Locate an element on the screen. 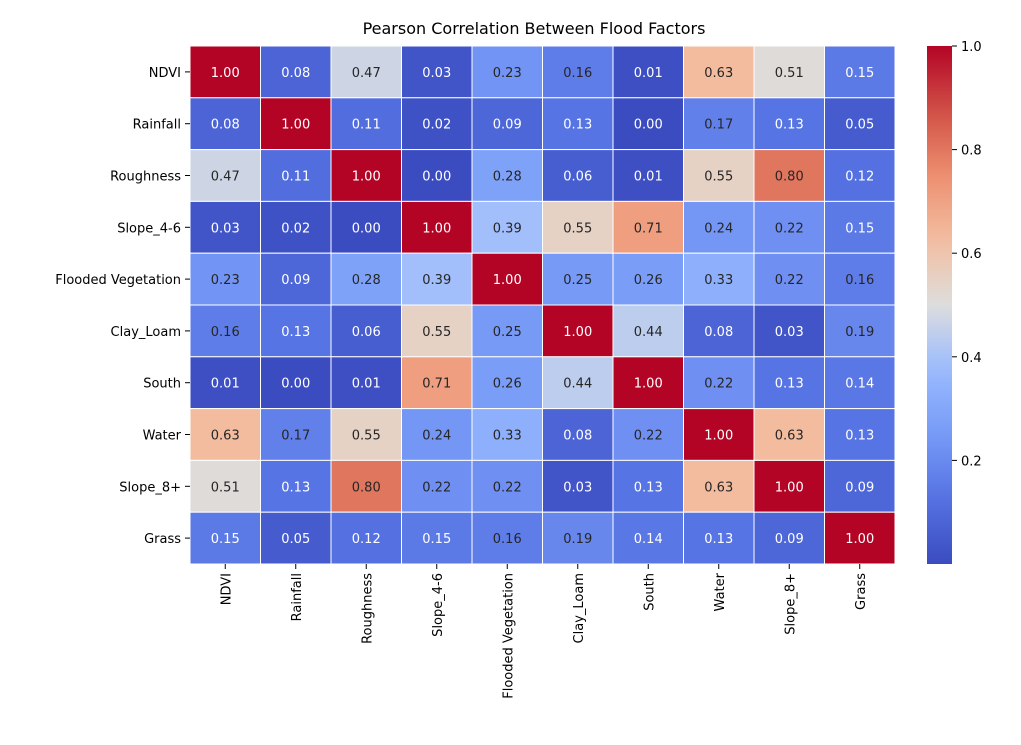 The image size is (1021, 745). cell-value-label: 0.80 is located at coordinates (789, 177).